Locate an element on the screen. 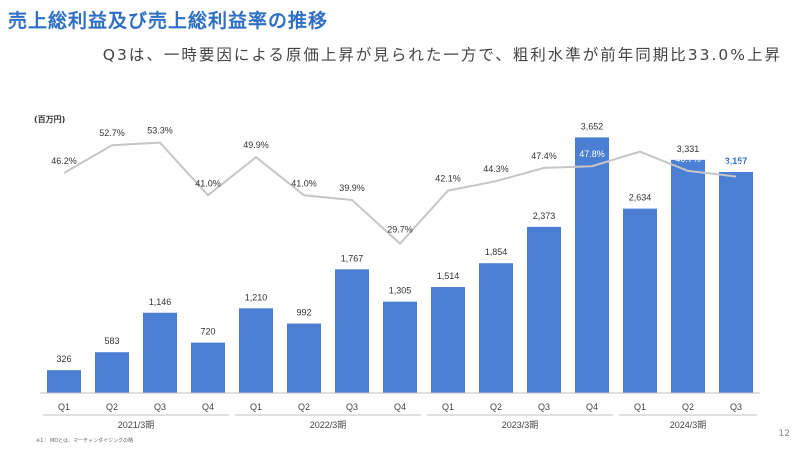 This screenshot has width=800, height=449. bar-value-label: 3,157 is located at coordinates (736, 161).